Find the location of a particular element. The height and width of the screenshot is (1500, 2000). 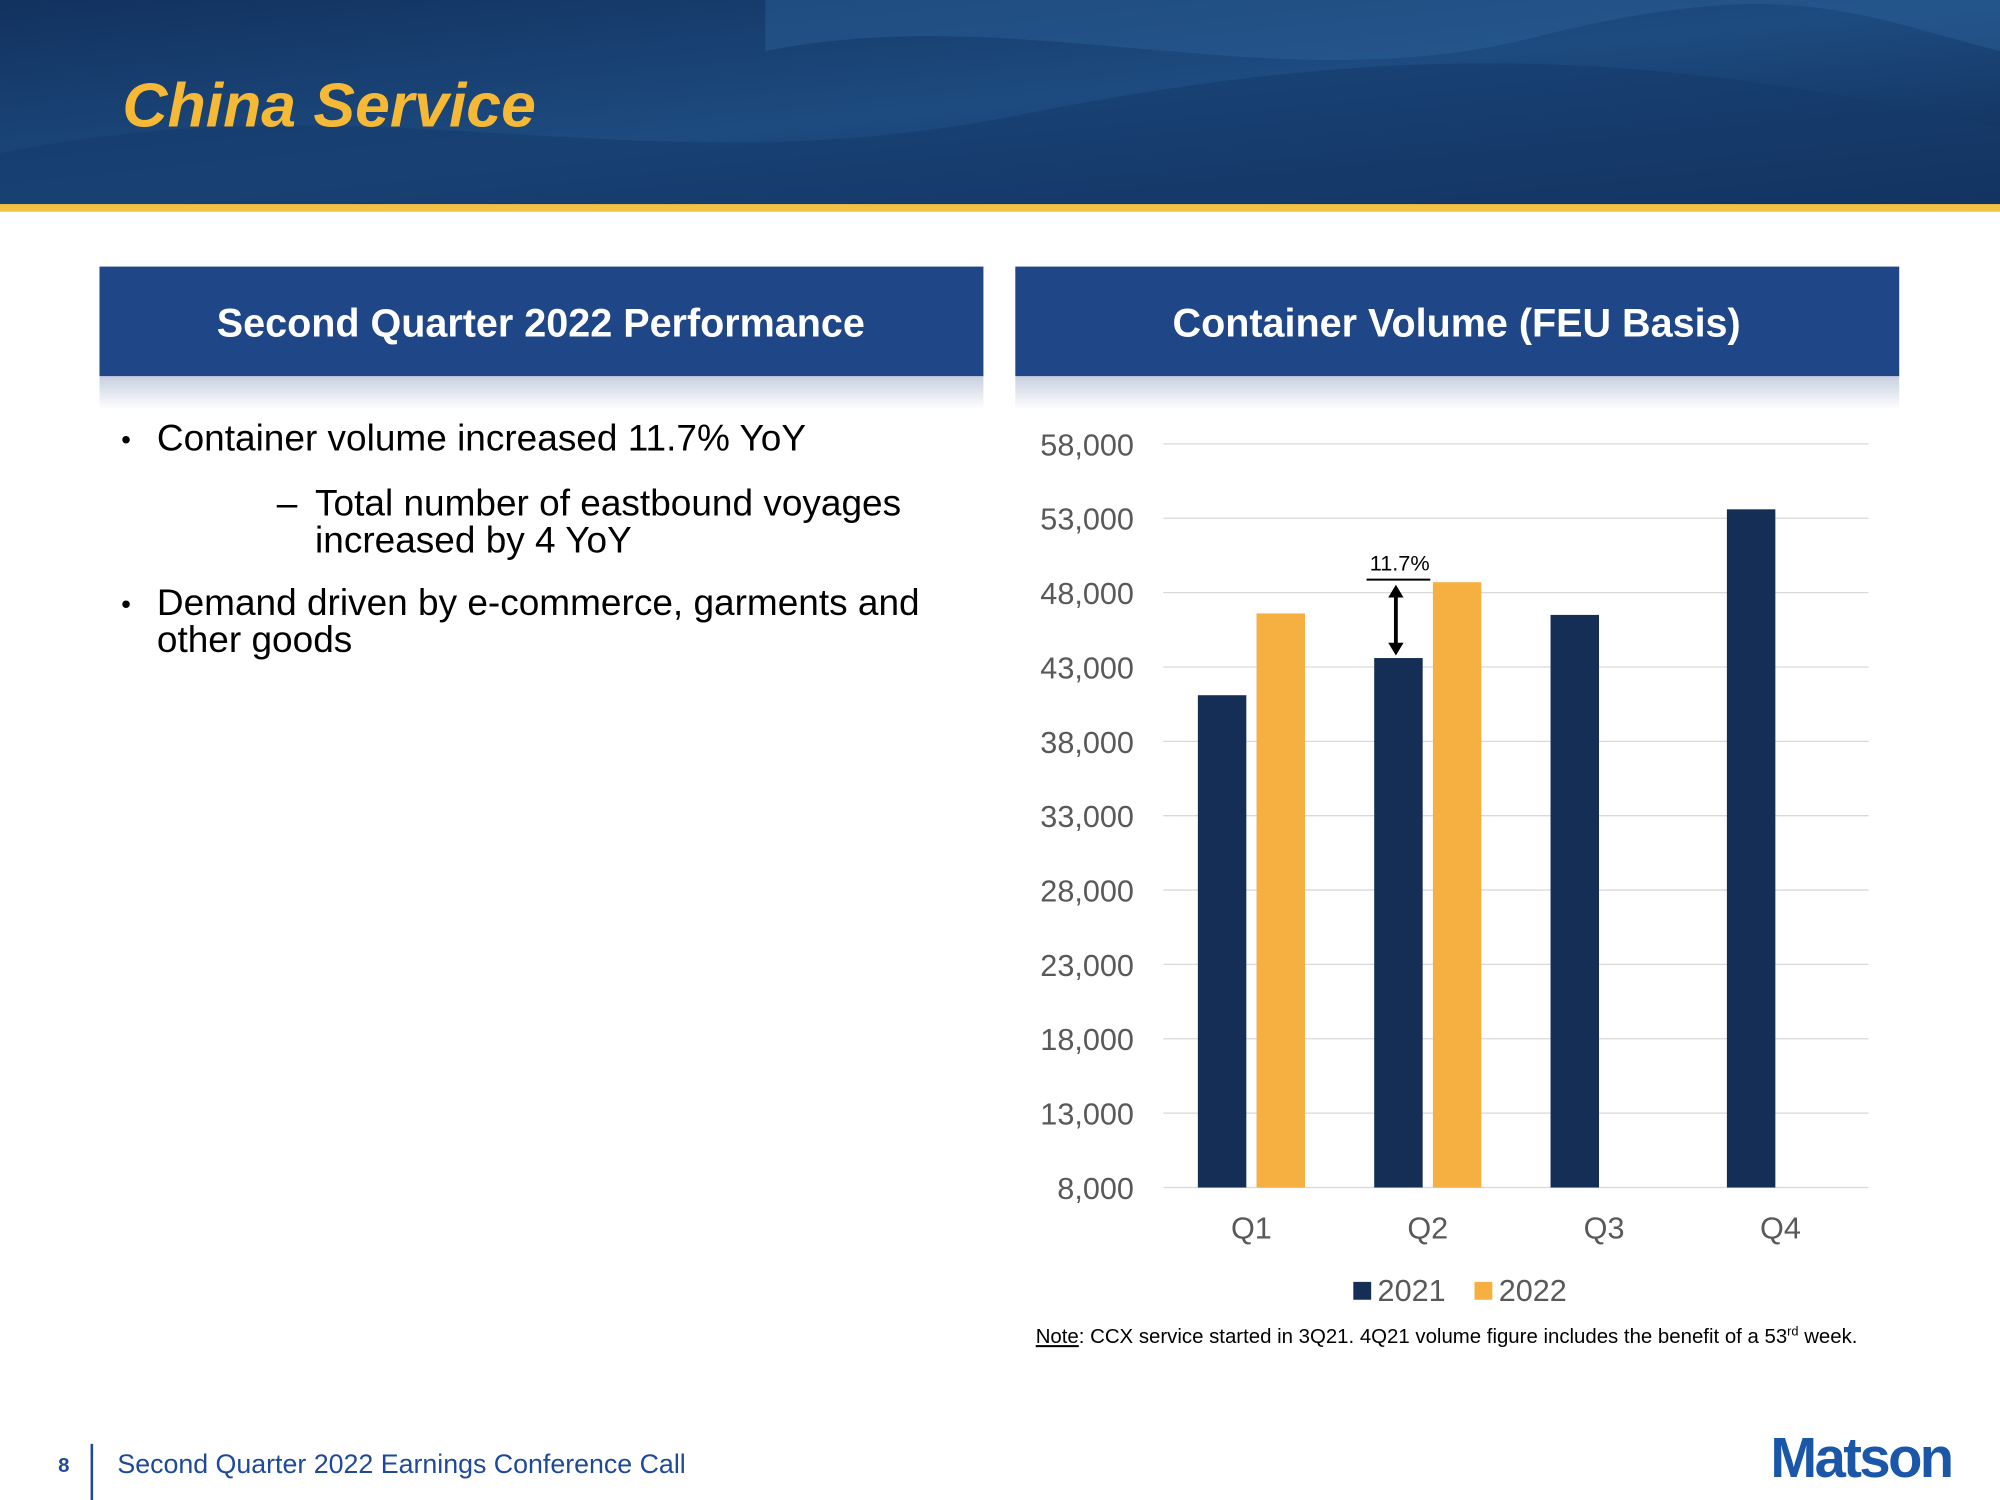

bullet-text: Container volume increased 11.7% YoY is located at coordinates (481, 440).